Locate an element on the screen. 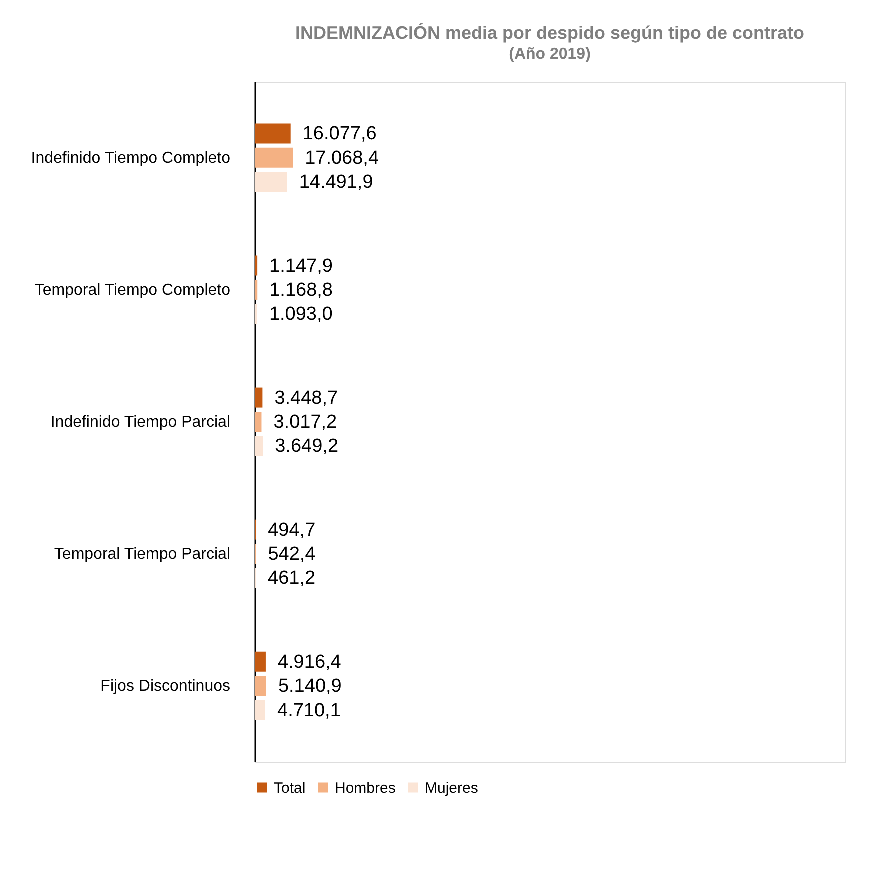  y-tick-label: Temporal Tiempo Parcial is located at coordinates (142, 555).